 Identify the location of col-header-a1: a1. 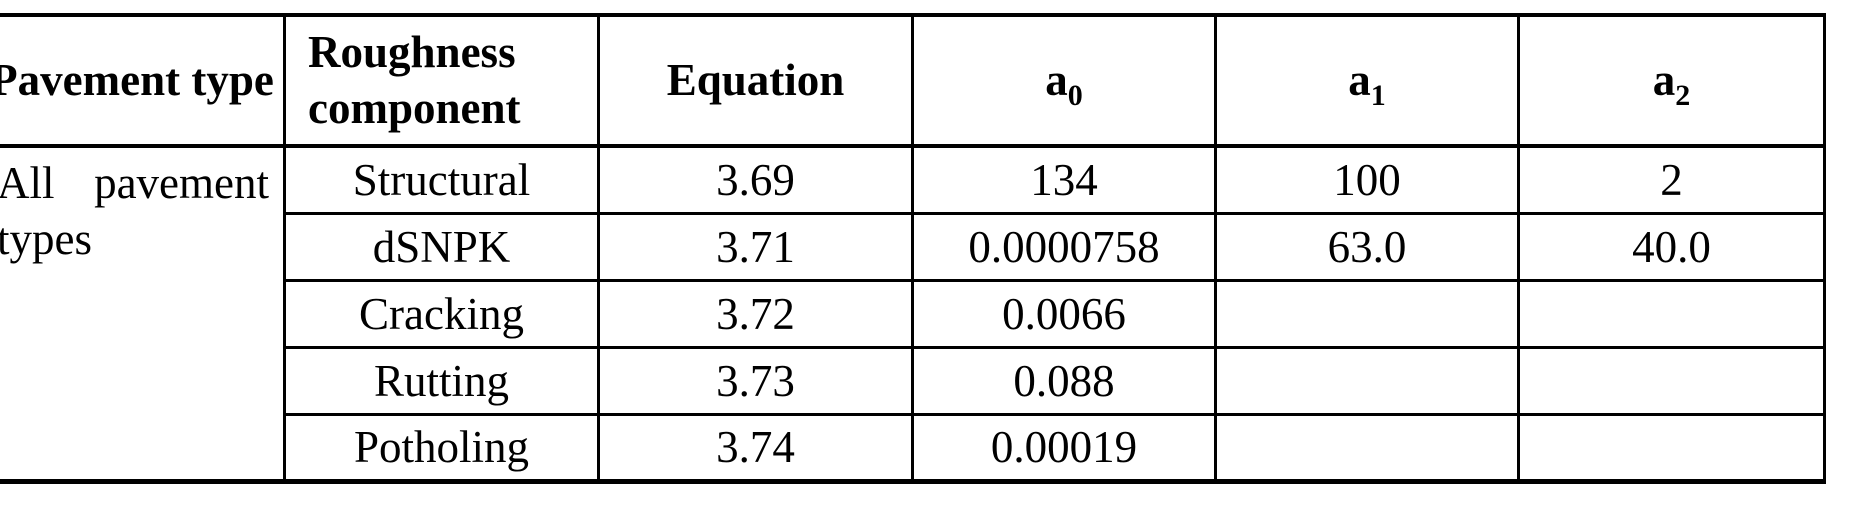
(1367, 80).